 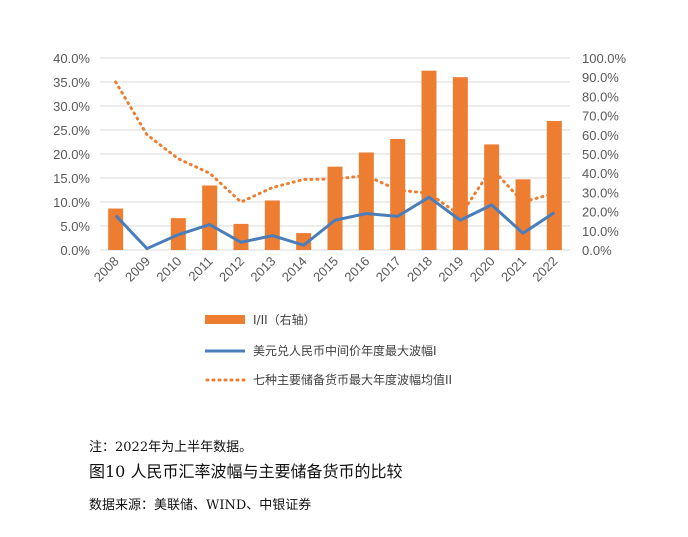 What do you see at coordinates (71, 82) in the screenshot?
I see `y-left-tick-label: 35.0%` at bounding box center [71, 82].